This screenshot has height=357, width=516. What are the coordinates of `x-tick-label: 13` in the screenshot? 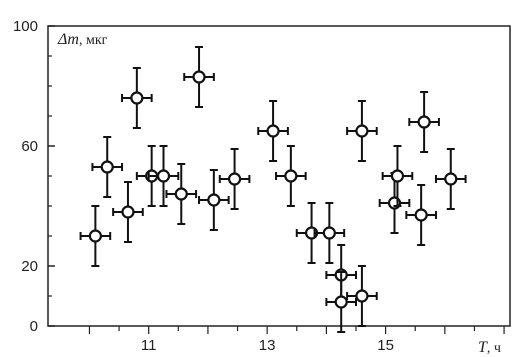 It's located at (267, 345).